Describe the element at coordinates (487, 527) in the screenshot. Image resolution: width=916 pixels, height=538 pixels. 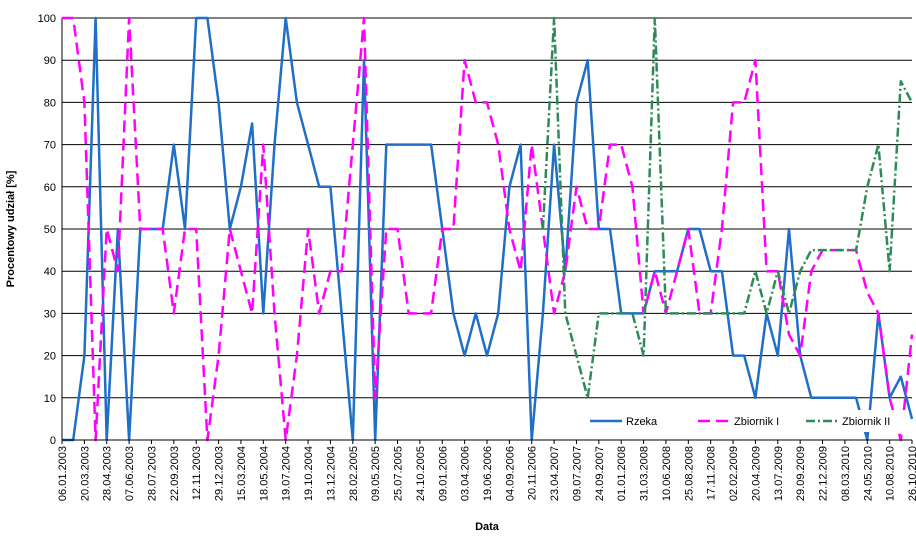
I see `x-axis-title: Data` at that location.